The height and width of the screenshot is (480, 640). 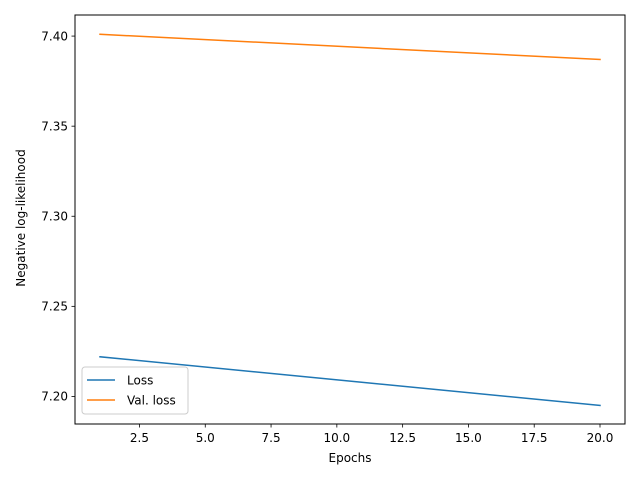 What do you see at coordinates (139, 438) in the screenshot?
I see `x-tick-label: 2.5` at bounding box center [139, 438].